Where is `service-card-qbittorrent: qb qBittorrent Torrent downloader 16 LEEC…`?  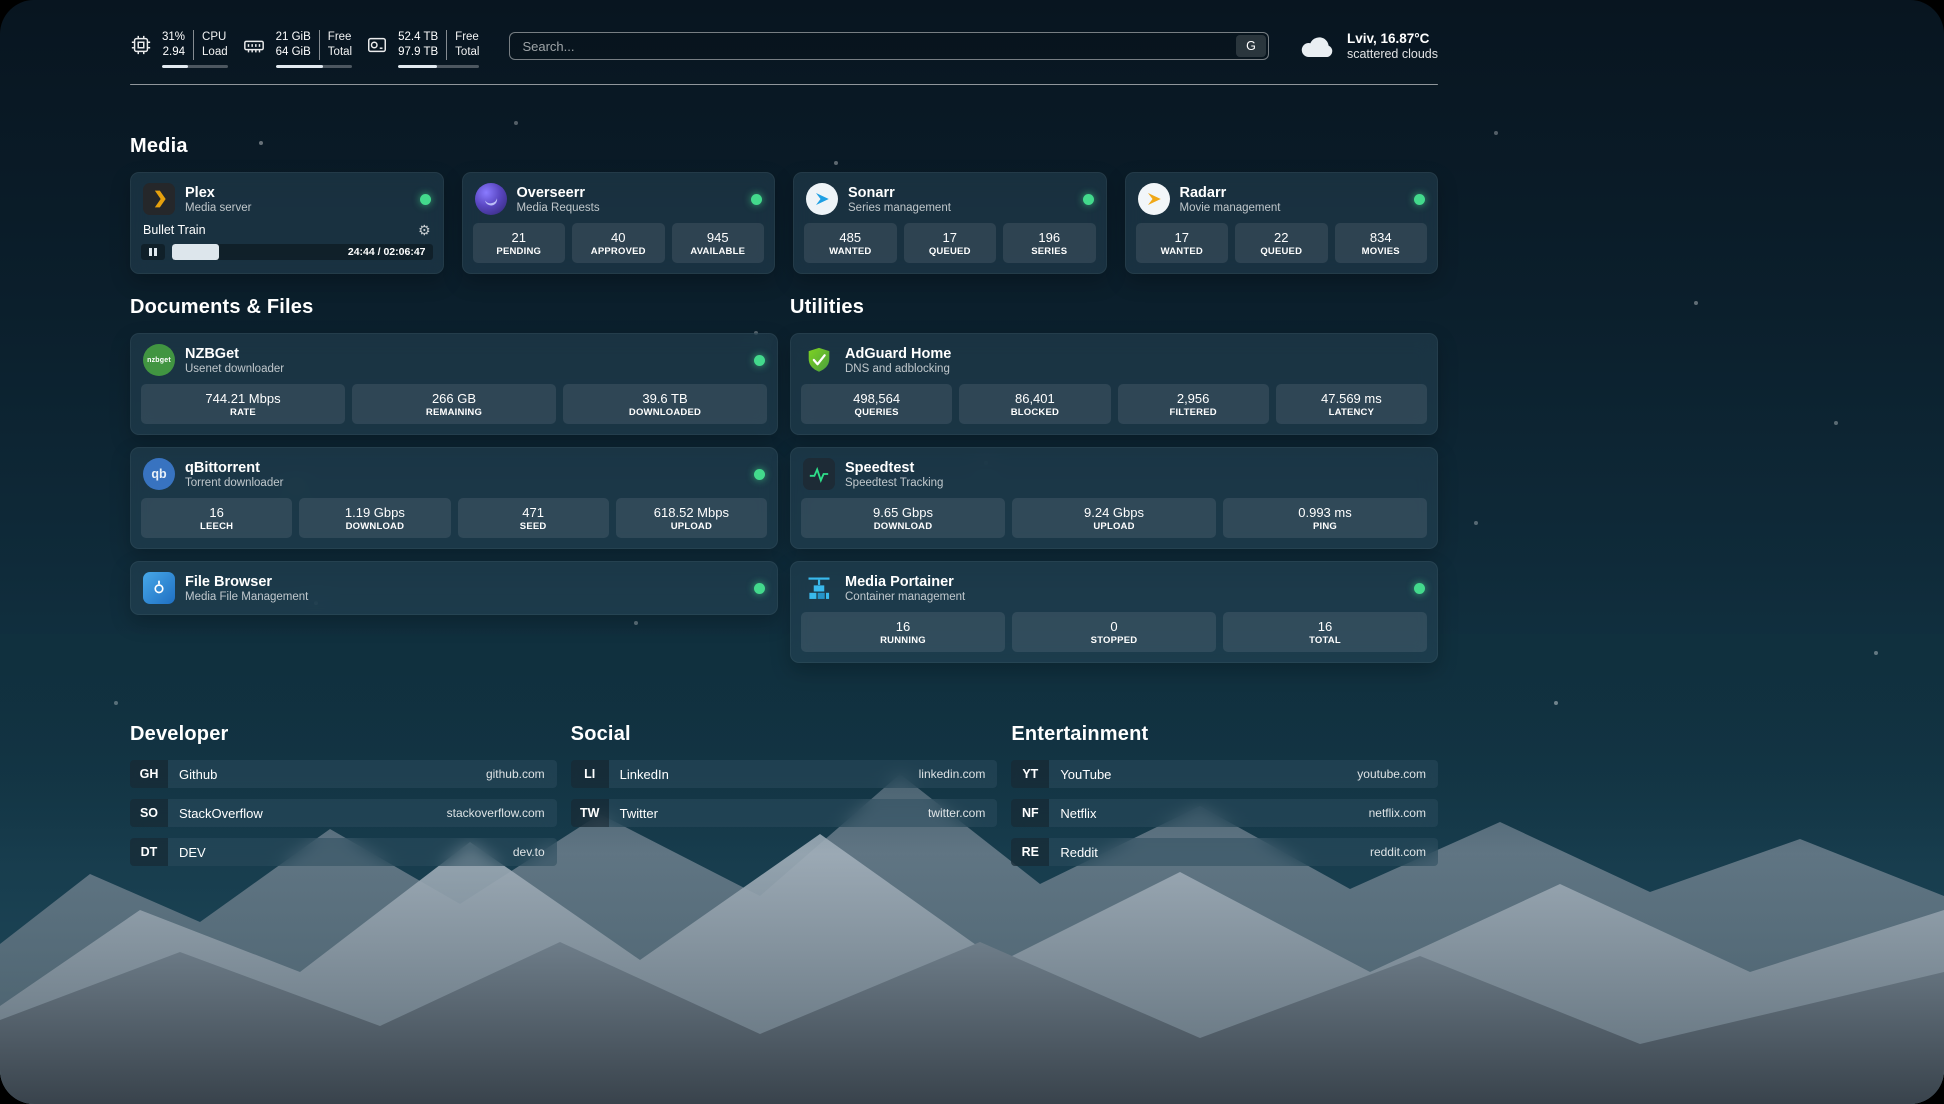
service-card-qbittorrent: qb qBittorrent Torrent downloader 16 LEEC… is located at coordinates (454, 498).